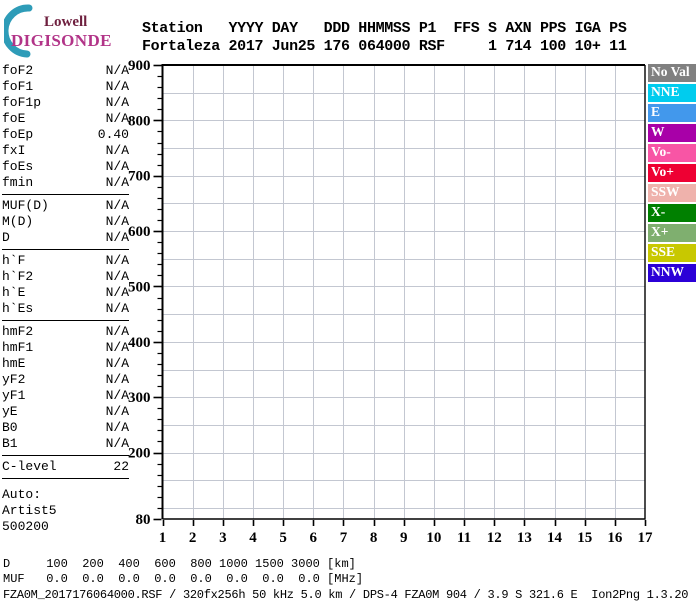 This screenshot has width=700, height=602. What do you see at coordinates (65, 364) in the screenshot?
I see `parameter-row: hmE N/A` at bounding box center [65, 364].